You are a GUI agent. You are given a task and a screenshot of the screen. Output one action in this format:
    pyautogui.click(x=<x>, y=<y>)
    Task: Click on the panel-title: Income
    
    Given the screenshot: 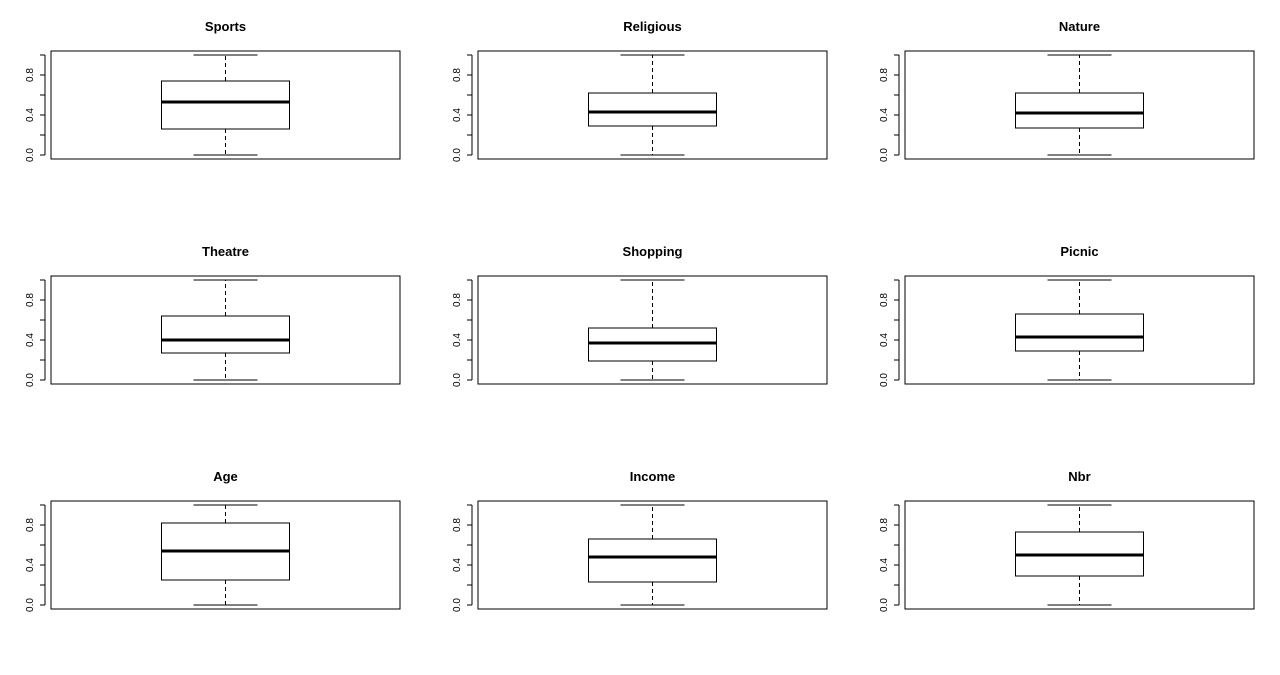 What is the action you would take?
    pyautogui.click(x=653, y=476)
    